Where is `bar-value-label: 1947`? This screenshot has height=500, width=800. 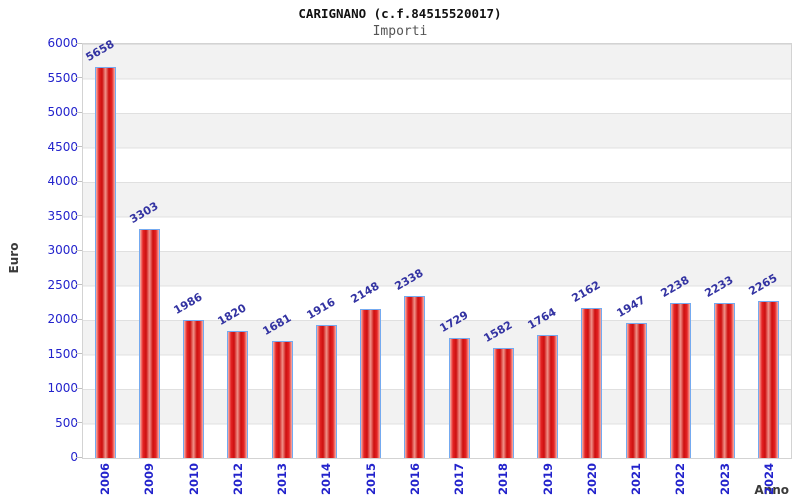
bar-value-label: 1947 is located at coordinates (631, 306).